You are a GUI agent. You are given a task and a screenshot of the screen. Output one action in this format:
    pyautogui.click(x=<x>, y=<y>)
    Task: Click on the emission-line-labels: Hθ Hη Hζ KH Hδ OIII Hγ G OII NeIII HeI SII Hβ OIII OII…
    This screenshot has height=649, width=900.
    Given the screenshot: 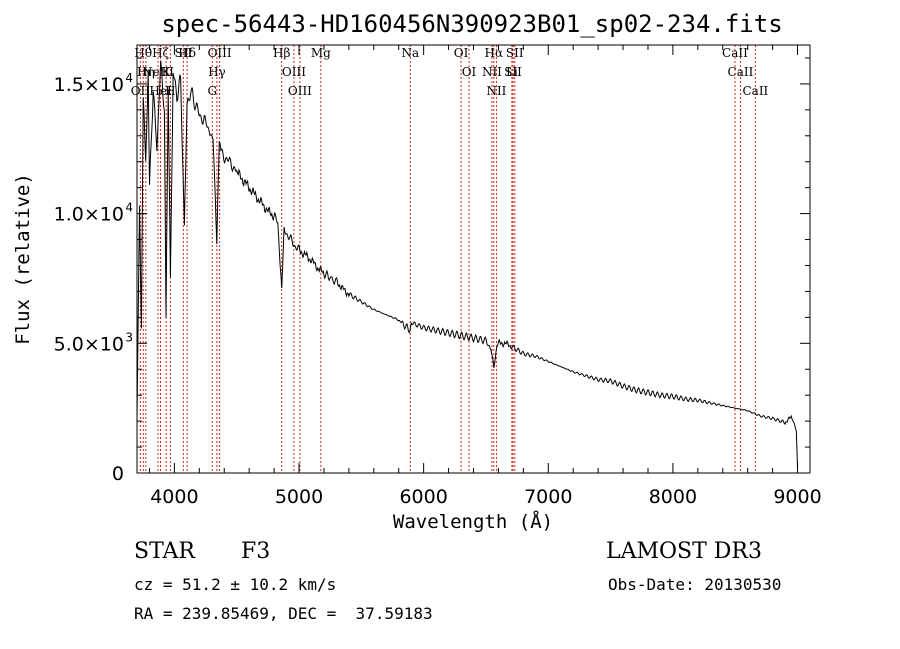 What is the action you would take?
    pyautogui.click(x=450, y=72)
    